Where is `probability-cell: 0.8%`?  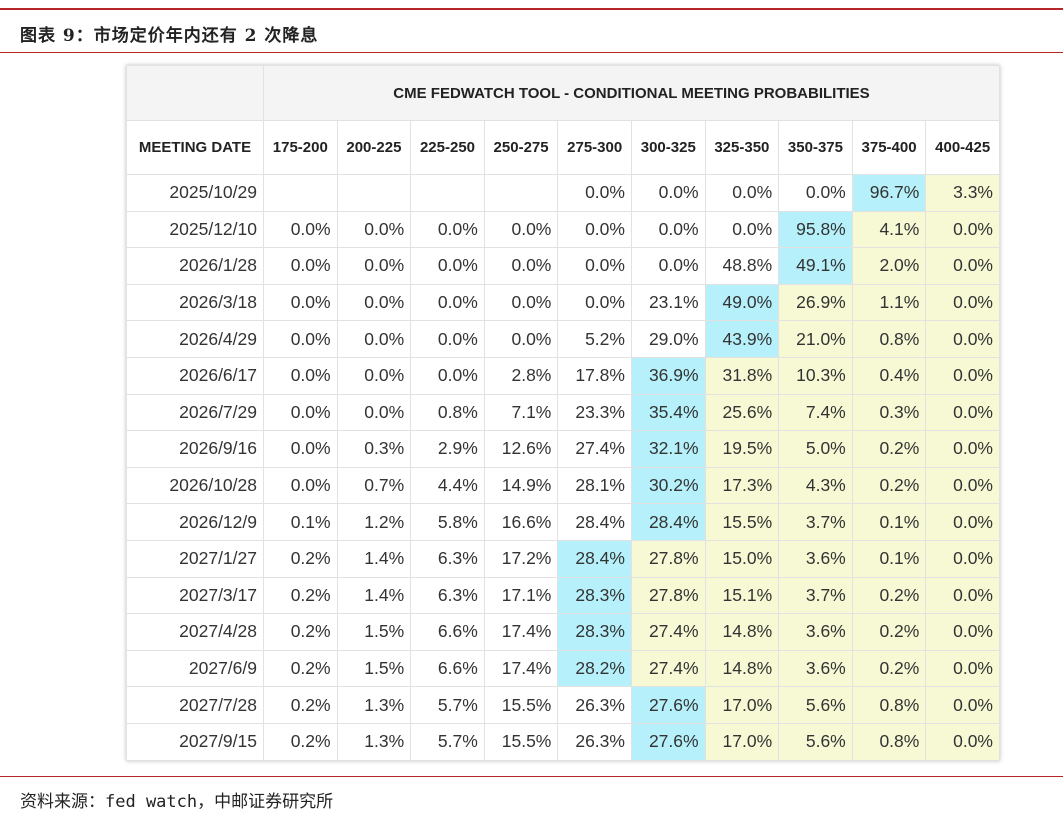 probability-cell: 0.8% is located at coordinates (447, 412).